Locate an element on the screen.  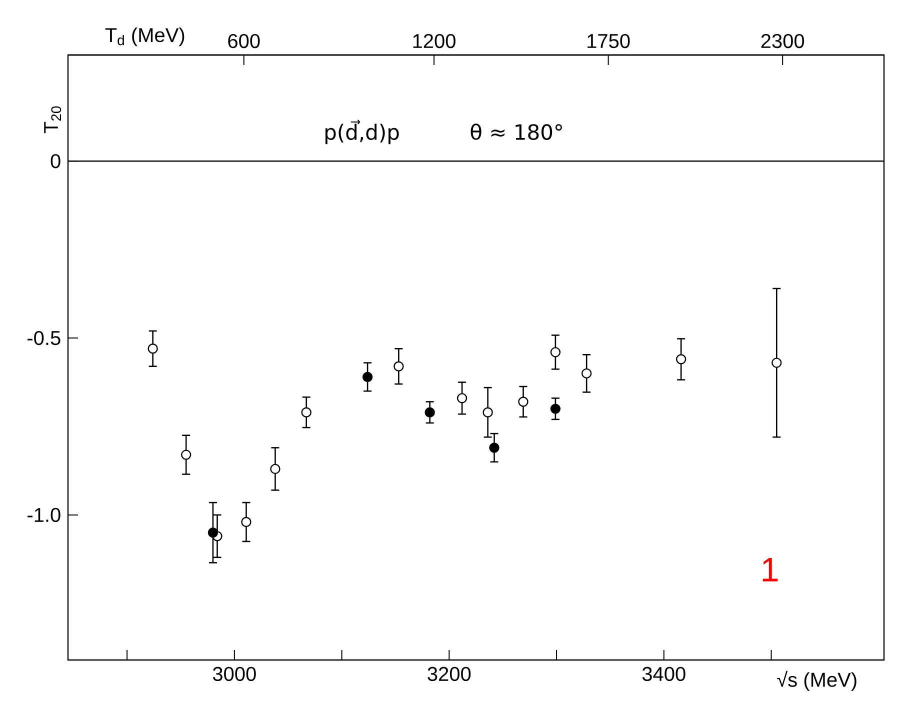
x-axis-title: √s (MeV) is located at coordinates (816, 680).